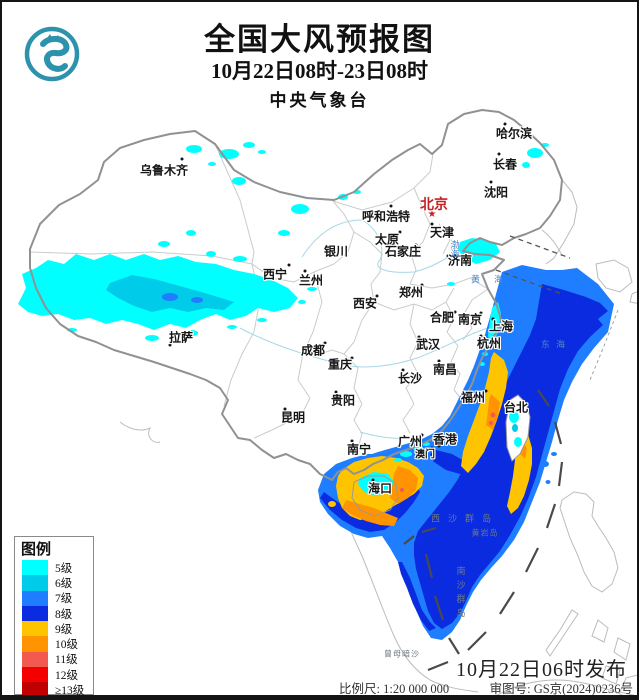 The image size is (639, 700). I want to click on legend-item: 11级, so click(54, 659).